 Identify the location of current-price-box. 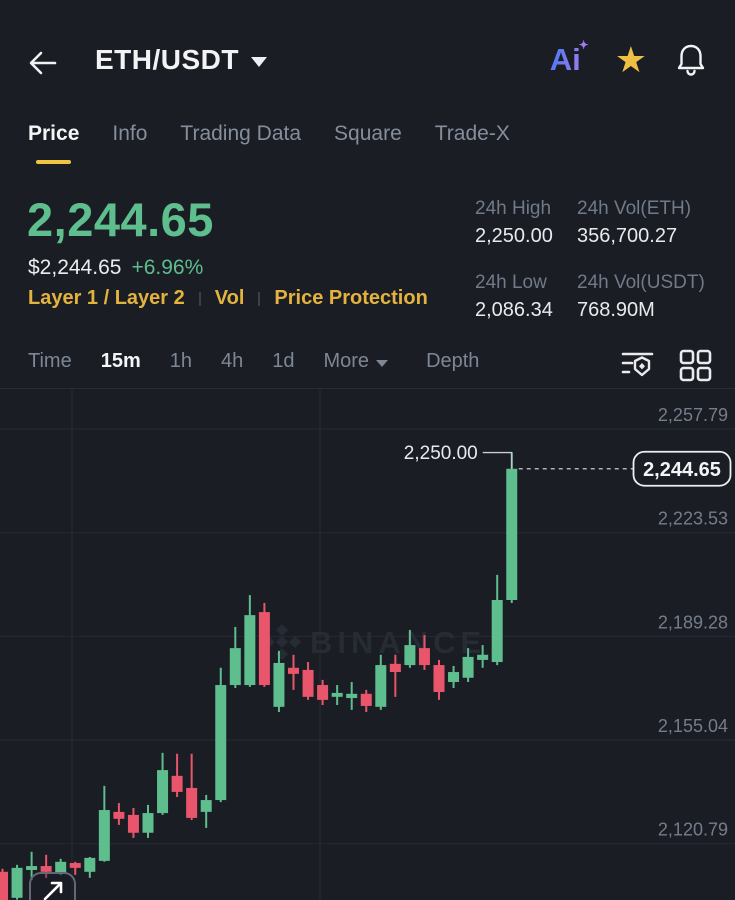
(682, 468).